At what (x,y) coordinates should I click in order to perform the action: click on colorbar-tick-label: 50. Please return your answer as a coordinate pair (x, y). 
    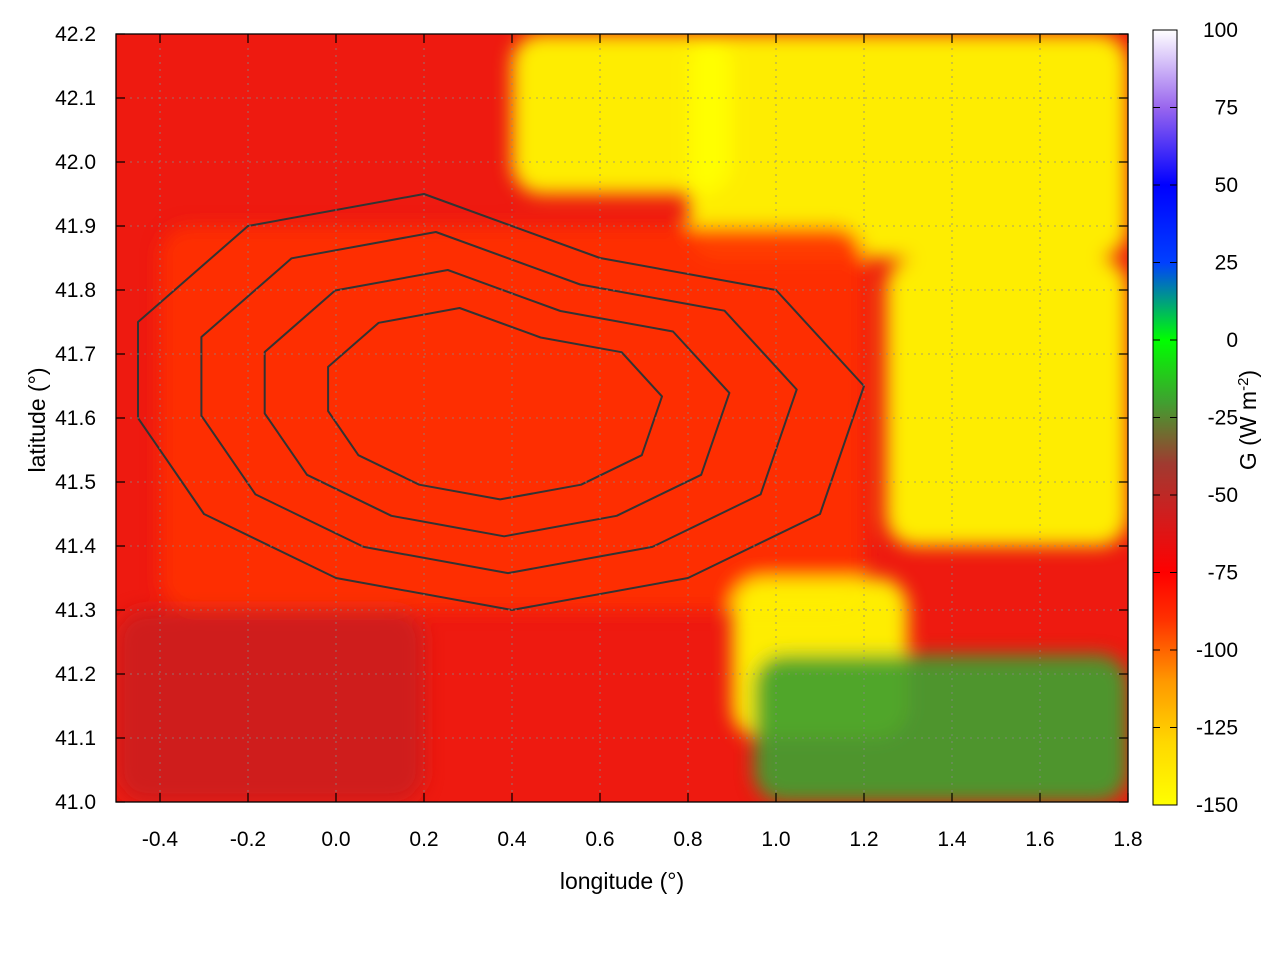
    Looking at the image, I should click on (1226, 185).